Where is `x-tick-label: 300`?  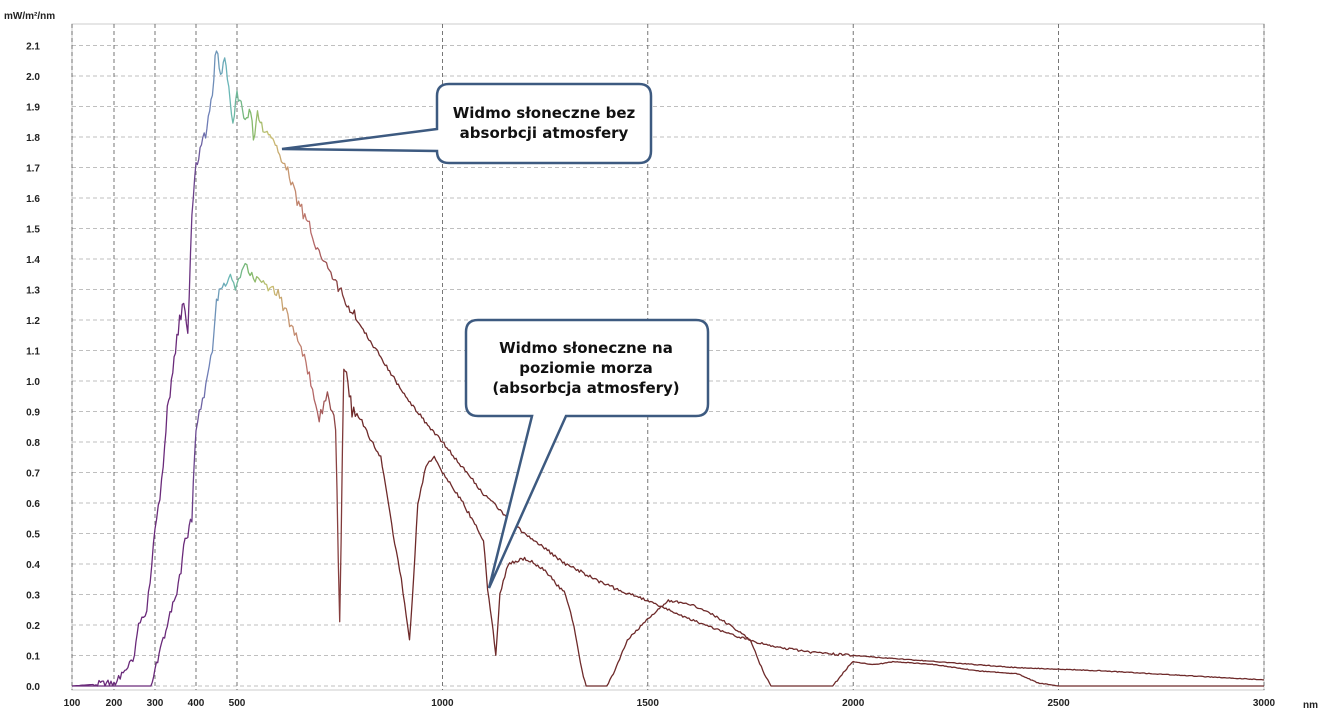
x-tick-label: 300 is located at coordinates (155, 703).